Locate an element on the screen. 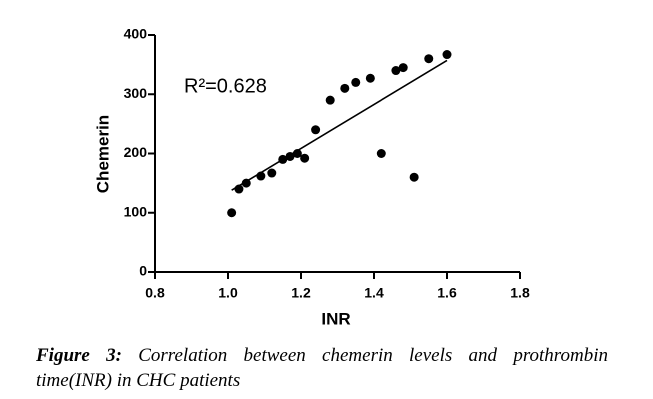  fit-line is located at coordinates (339, 125).